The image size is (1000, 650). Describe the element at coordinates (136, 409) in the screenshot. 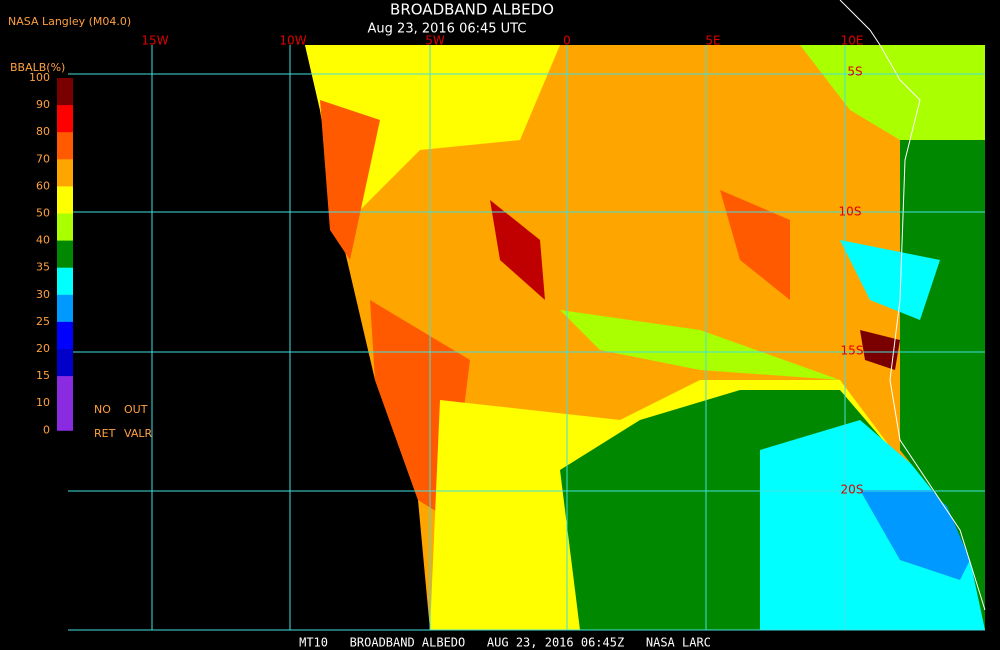

I see `legend-note: OUT` at that location.